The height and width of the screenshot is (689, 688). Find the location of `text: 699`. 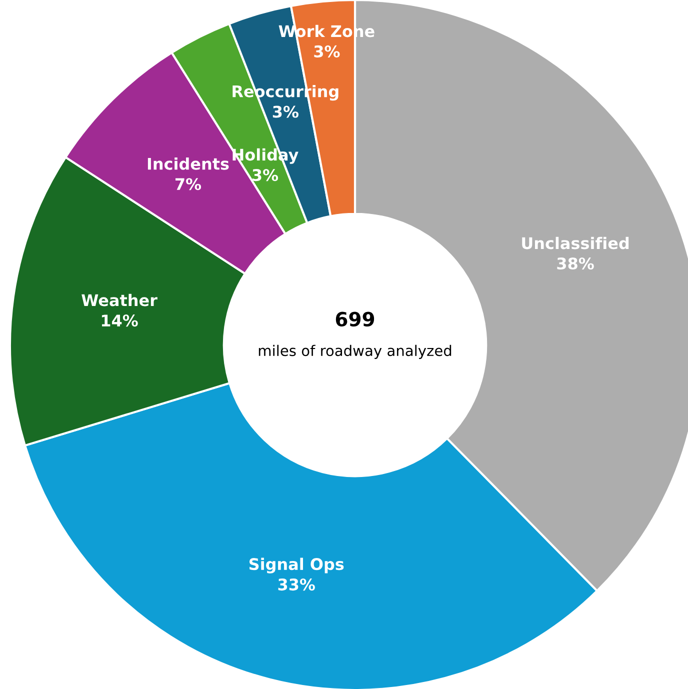

text: 699 is located at coordinates (355, 319).